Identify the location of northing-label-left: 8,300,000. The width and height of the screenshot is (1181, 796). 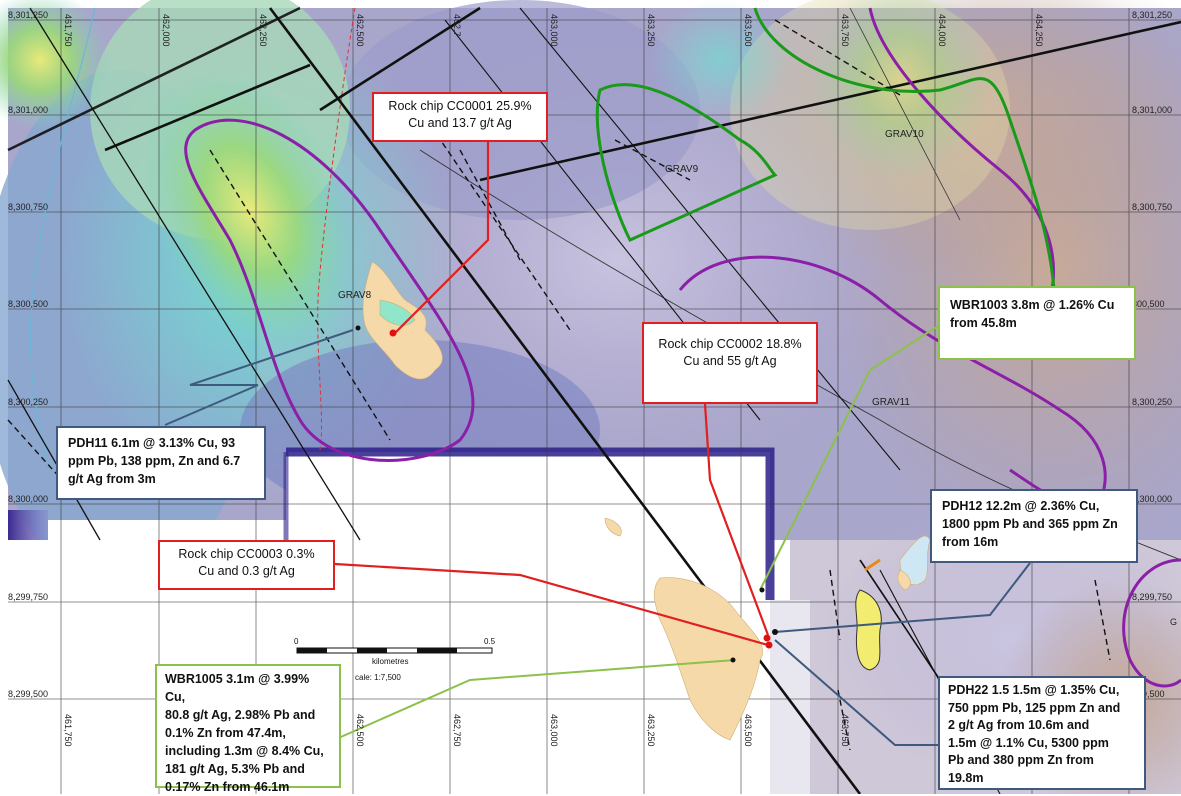
(28, 499).